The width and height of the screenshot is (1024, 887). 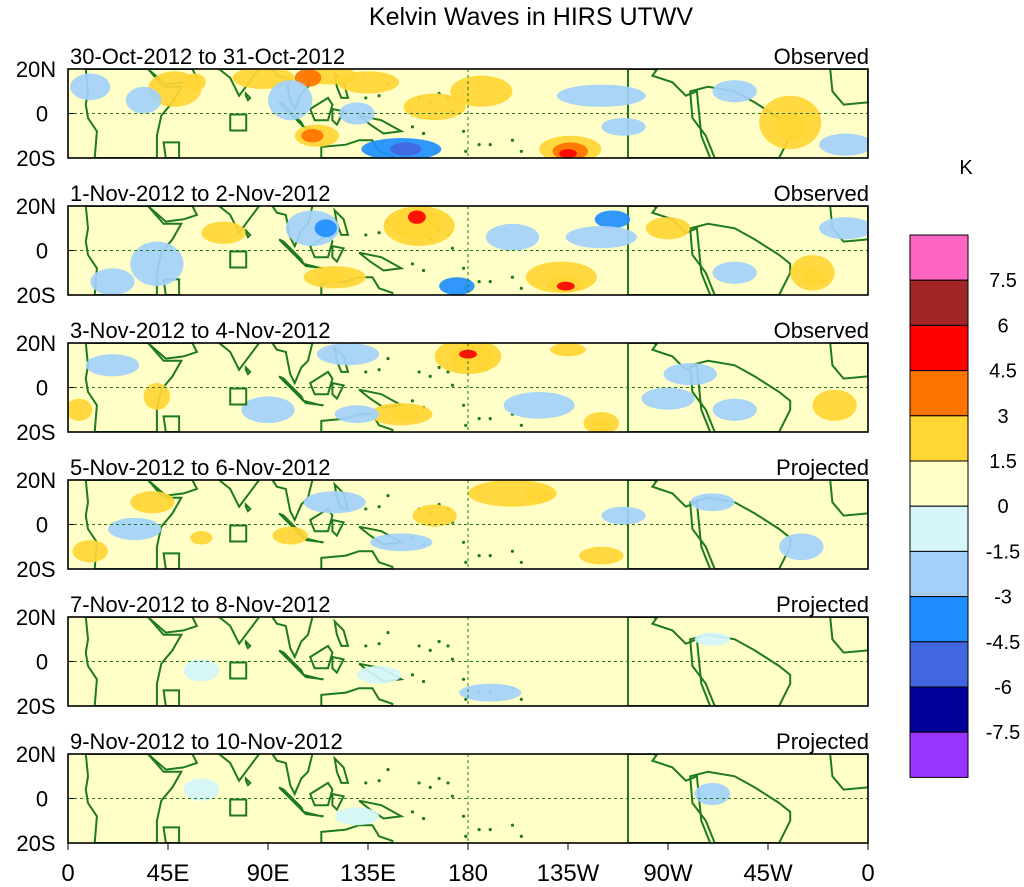 I want to click on colorbar: K 7.5 6 4.5 3 1.5 0 -1.5 -3 -4.5 -6 -7.5, so click(x=964, y=467).